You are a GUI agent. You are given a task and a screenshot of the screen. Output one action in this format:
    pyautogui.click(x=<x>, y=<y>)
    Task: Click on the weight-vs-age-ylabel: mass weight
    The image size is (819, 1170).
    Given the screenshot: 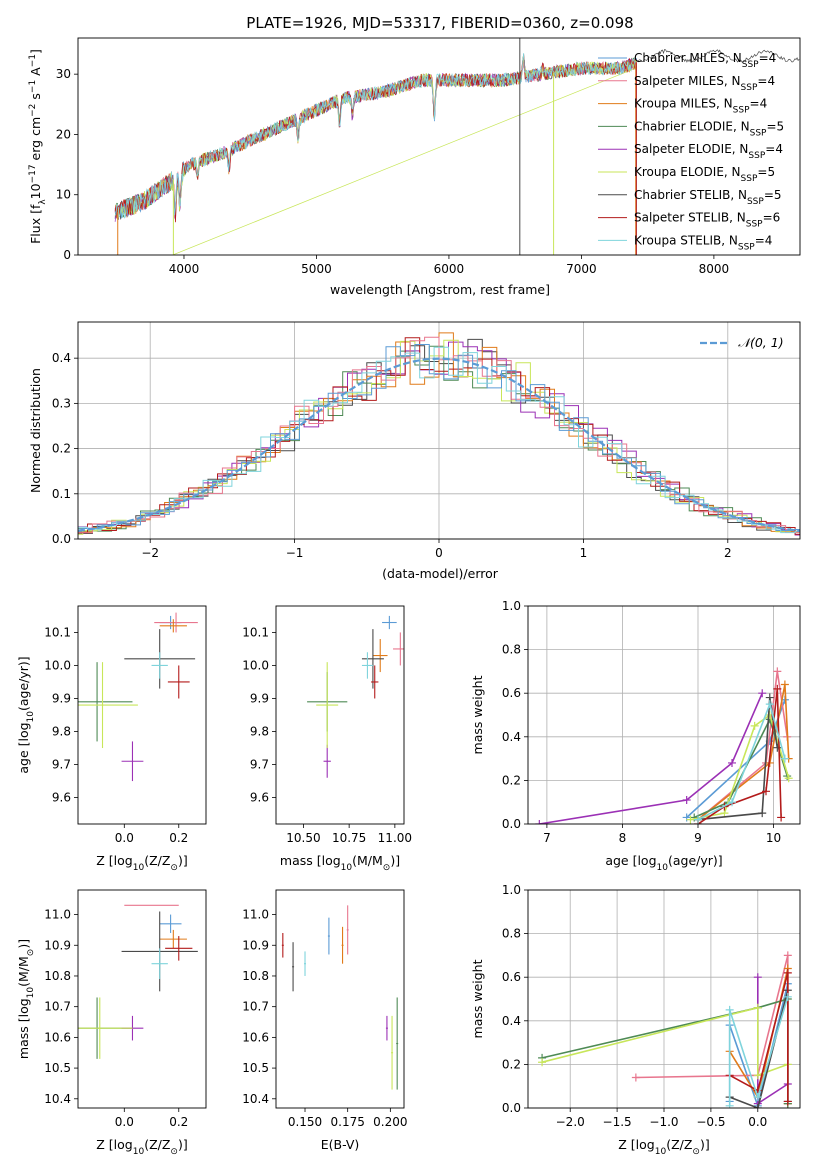 What is the action you would take?
    pyautogui.click(x=477, y=714)
    